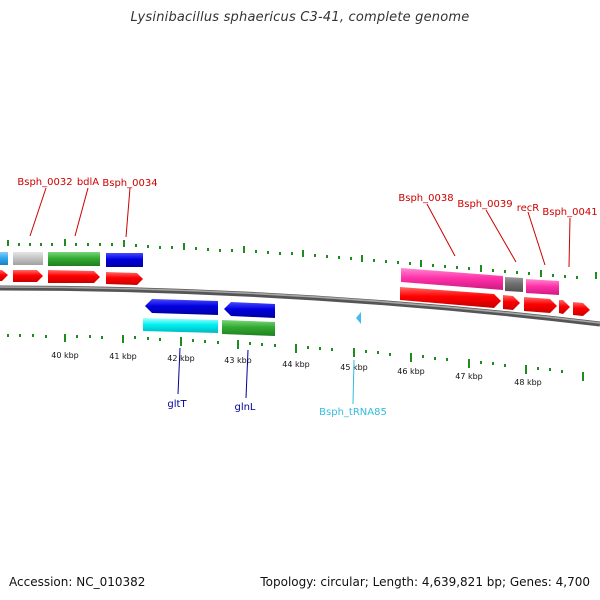 This screenshot has height=600, width=600. What do you see at coordinates (484, 204) in the screenshot?
I see `gene-label-Bsph_0039: Bsph_0039` at bounding box center [484, 204].